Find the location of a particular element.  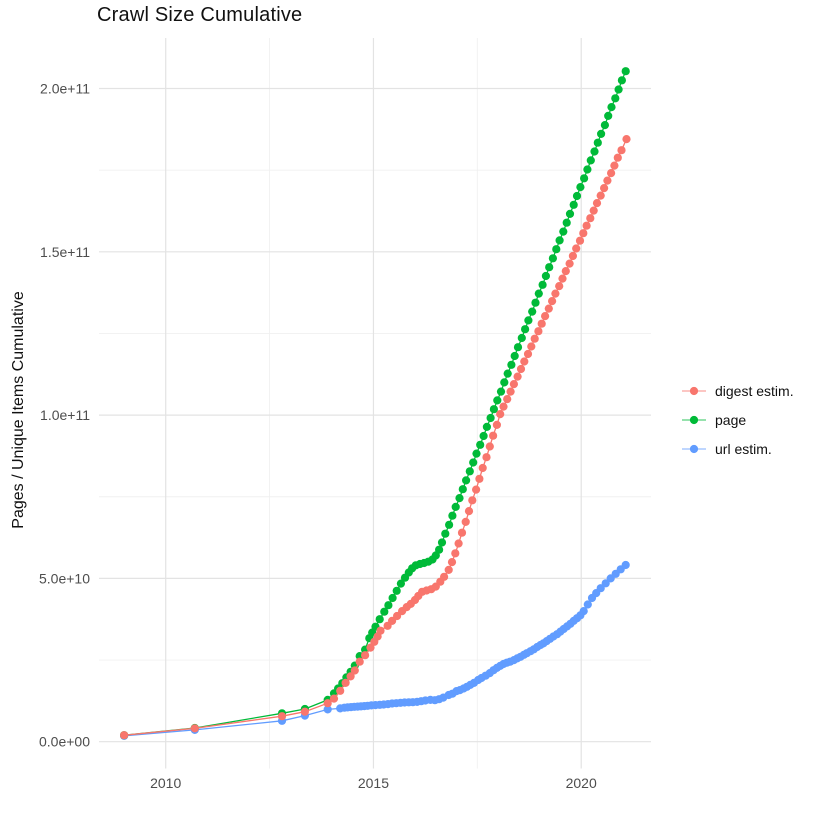

legend-key-icon is located at coordinates (694, 391).